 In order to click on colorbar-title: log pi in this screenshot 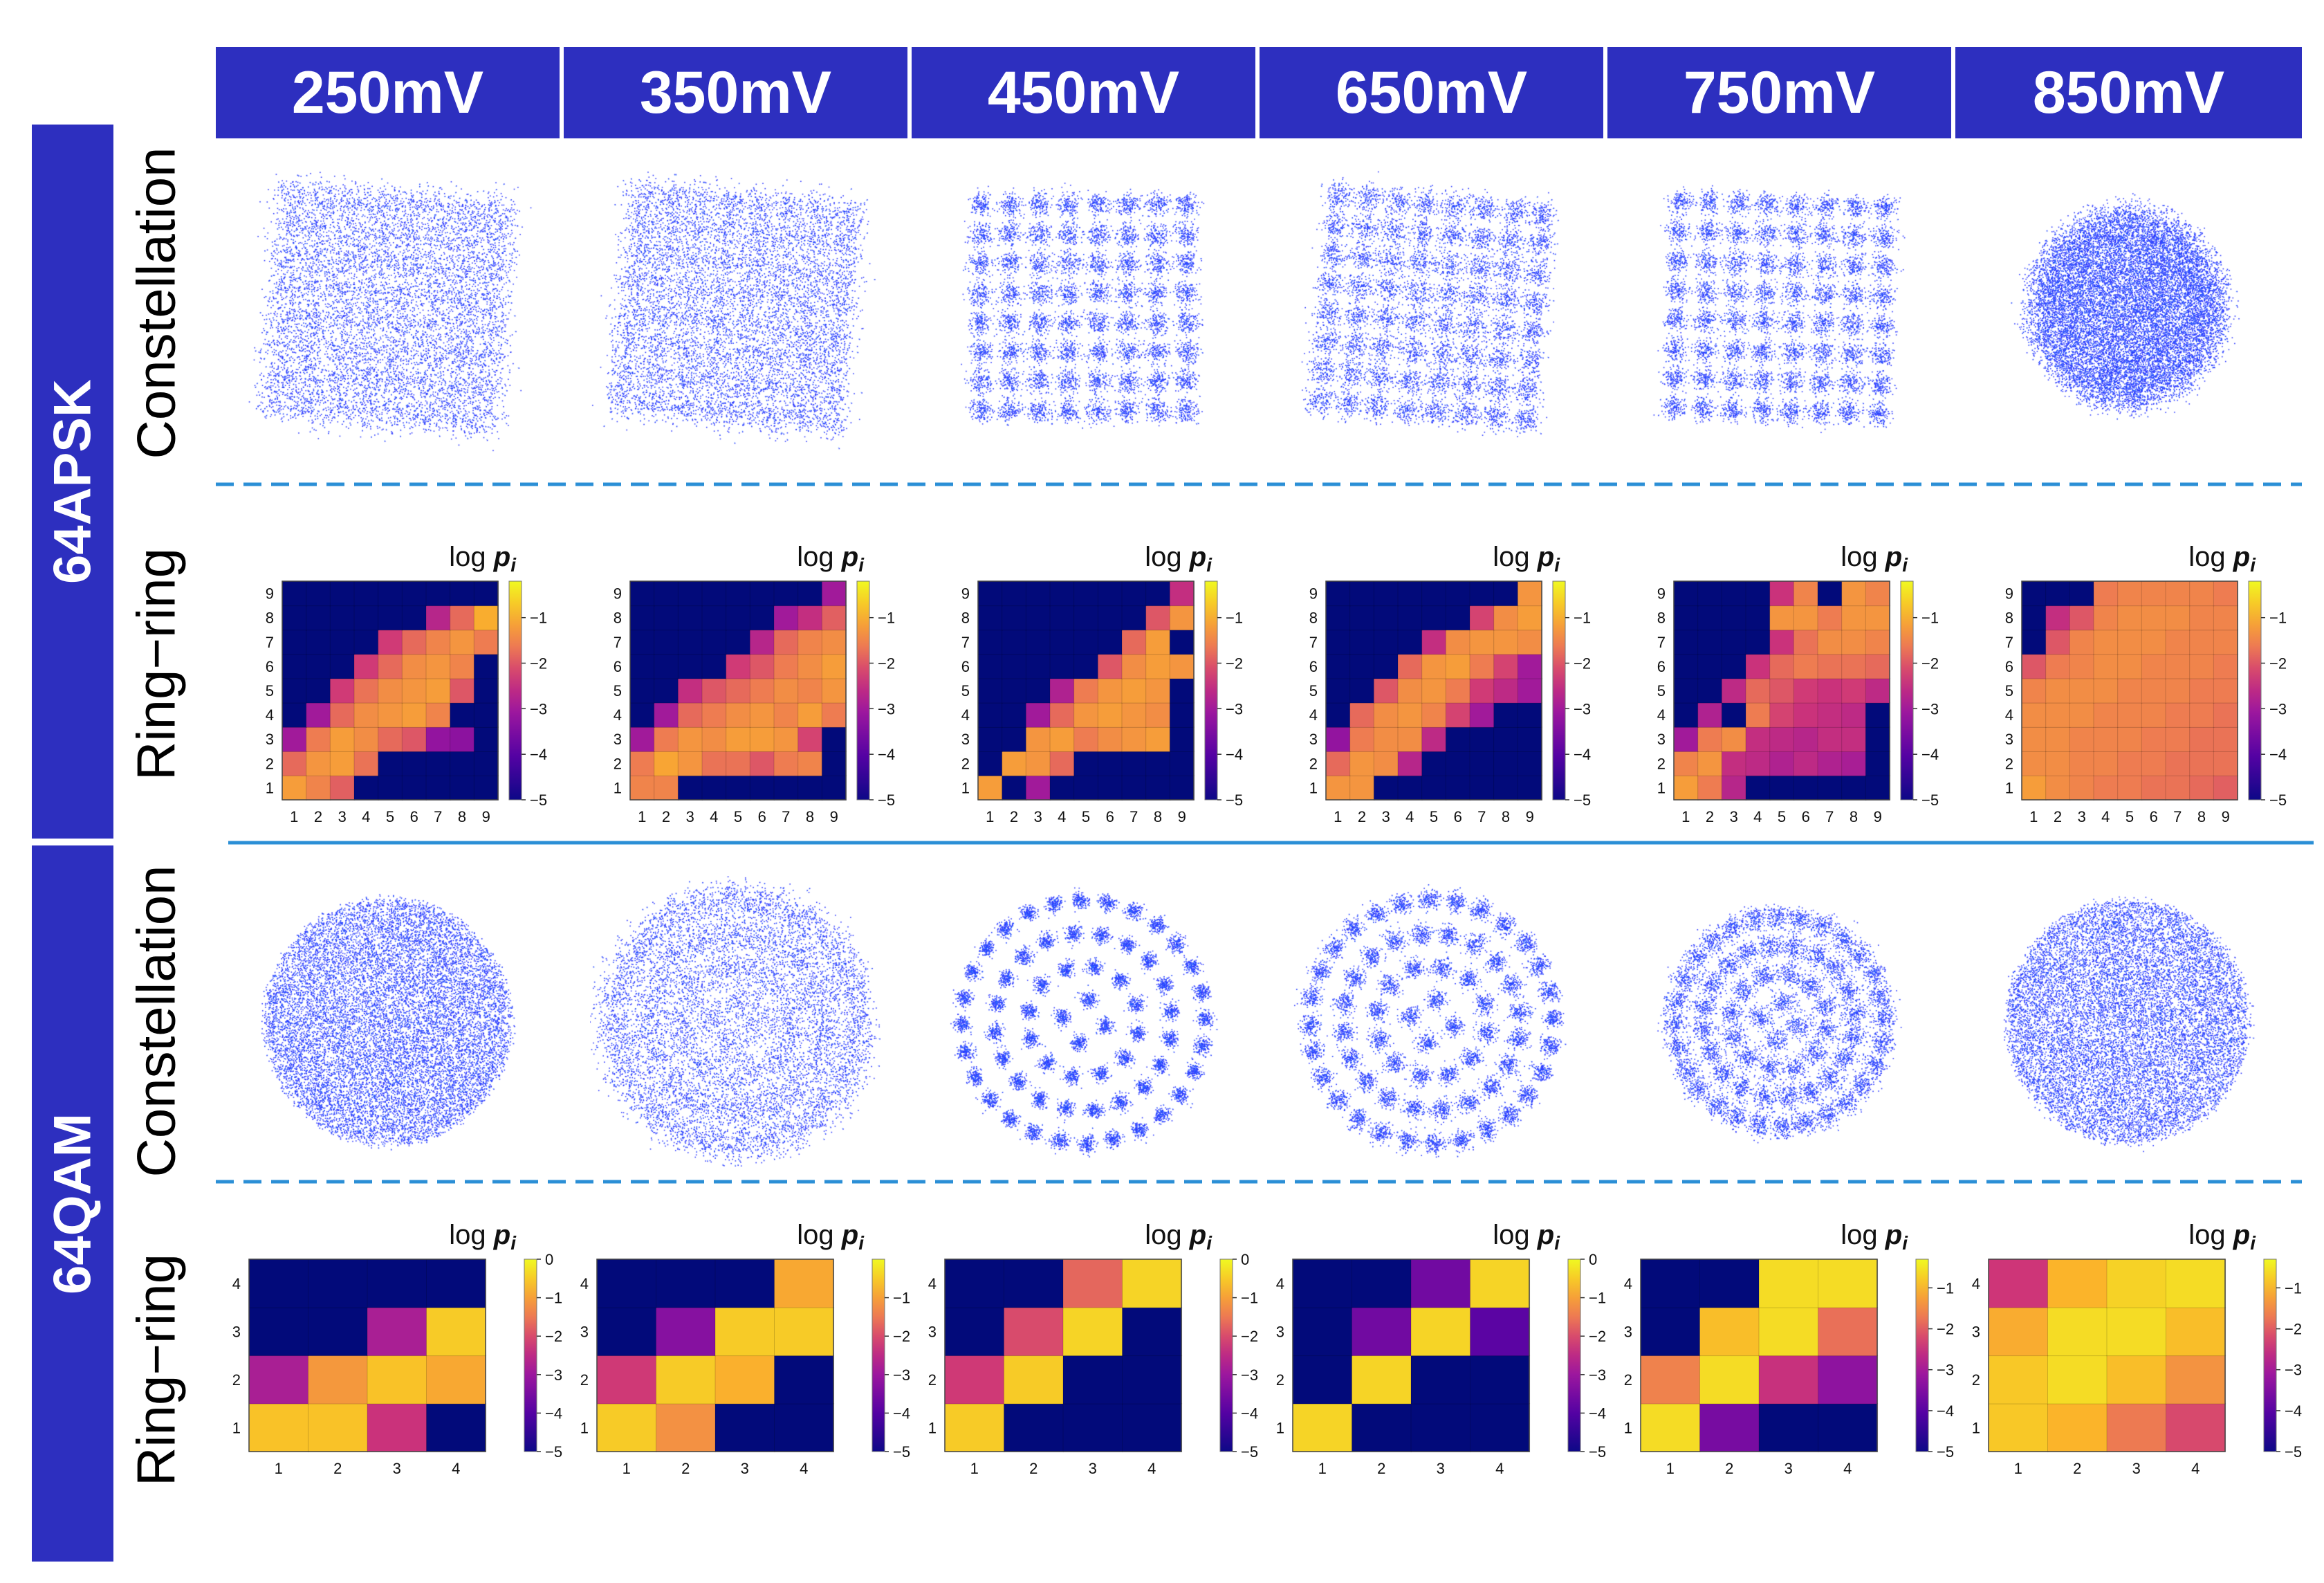, I will do `click(831, 559)`.